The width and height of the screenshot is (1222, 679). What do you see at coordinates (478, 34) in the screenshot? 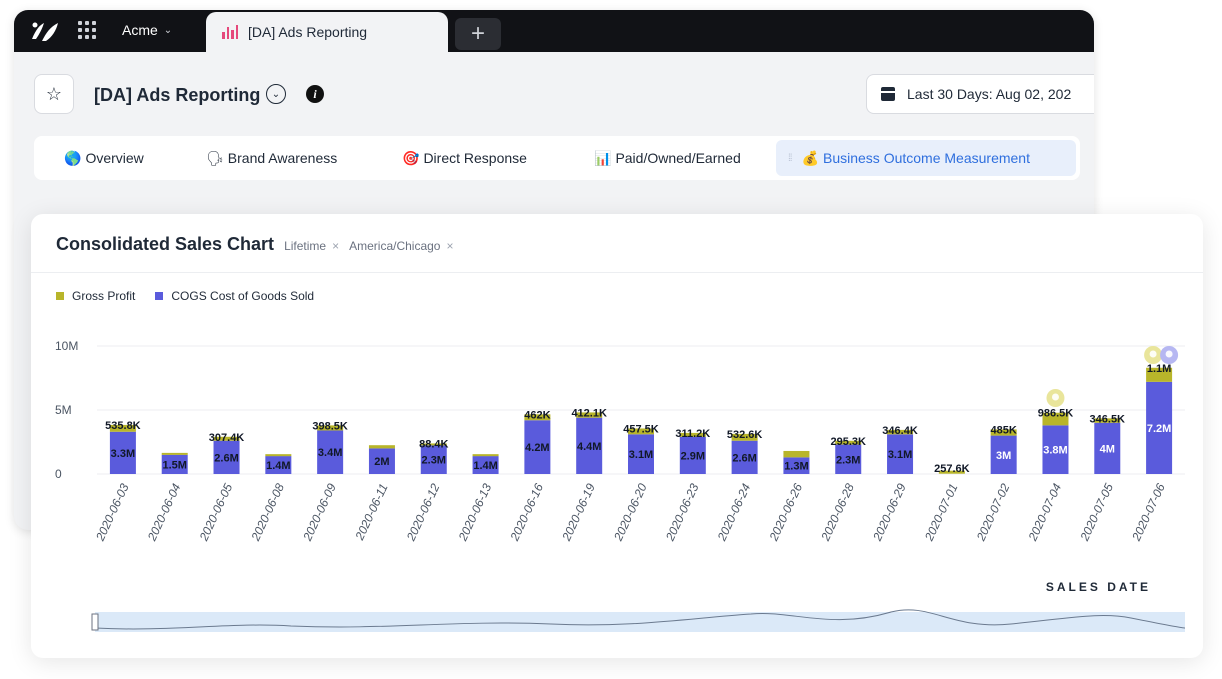
I see `new-tab-button: +` at bounding box center [478, 34].